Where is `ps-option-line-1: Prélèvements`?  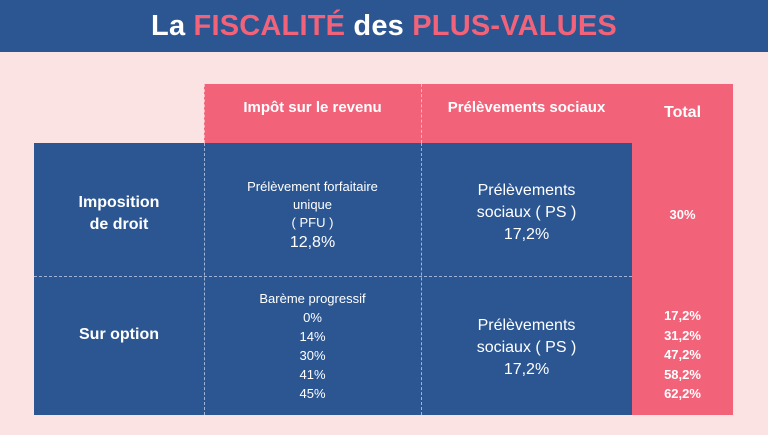
ps-option-line-1: Prélèvements is located at coordinates (526, 325).